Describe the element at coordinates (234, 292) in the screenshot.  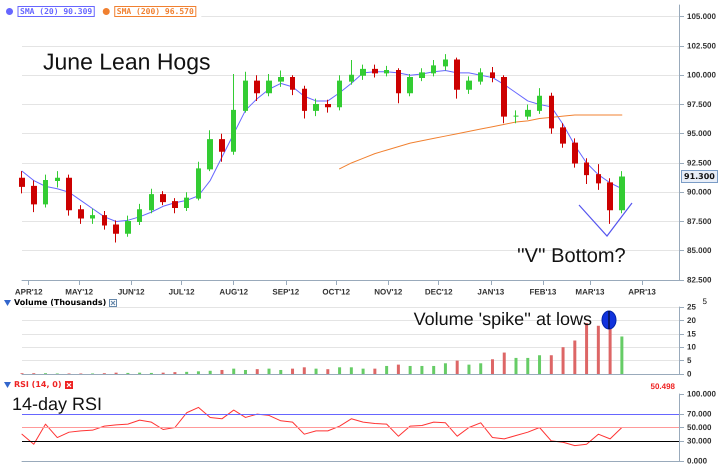
I see `x-tick-label: AUG'12` at that location.